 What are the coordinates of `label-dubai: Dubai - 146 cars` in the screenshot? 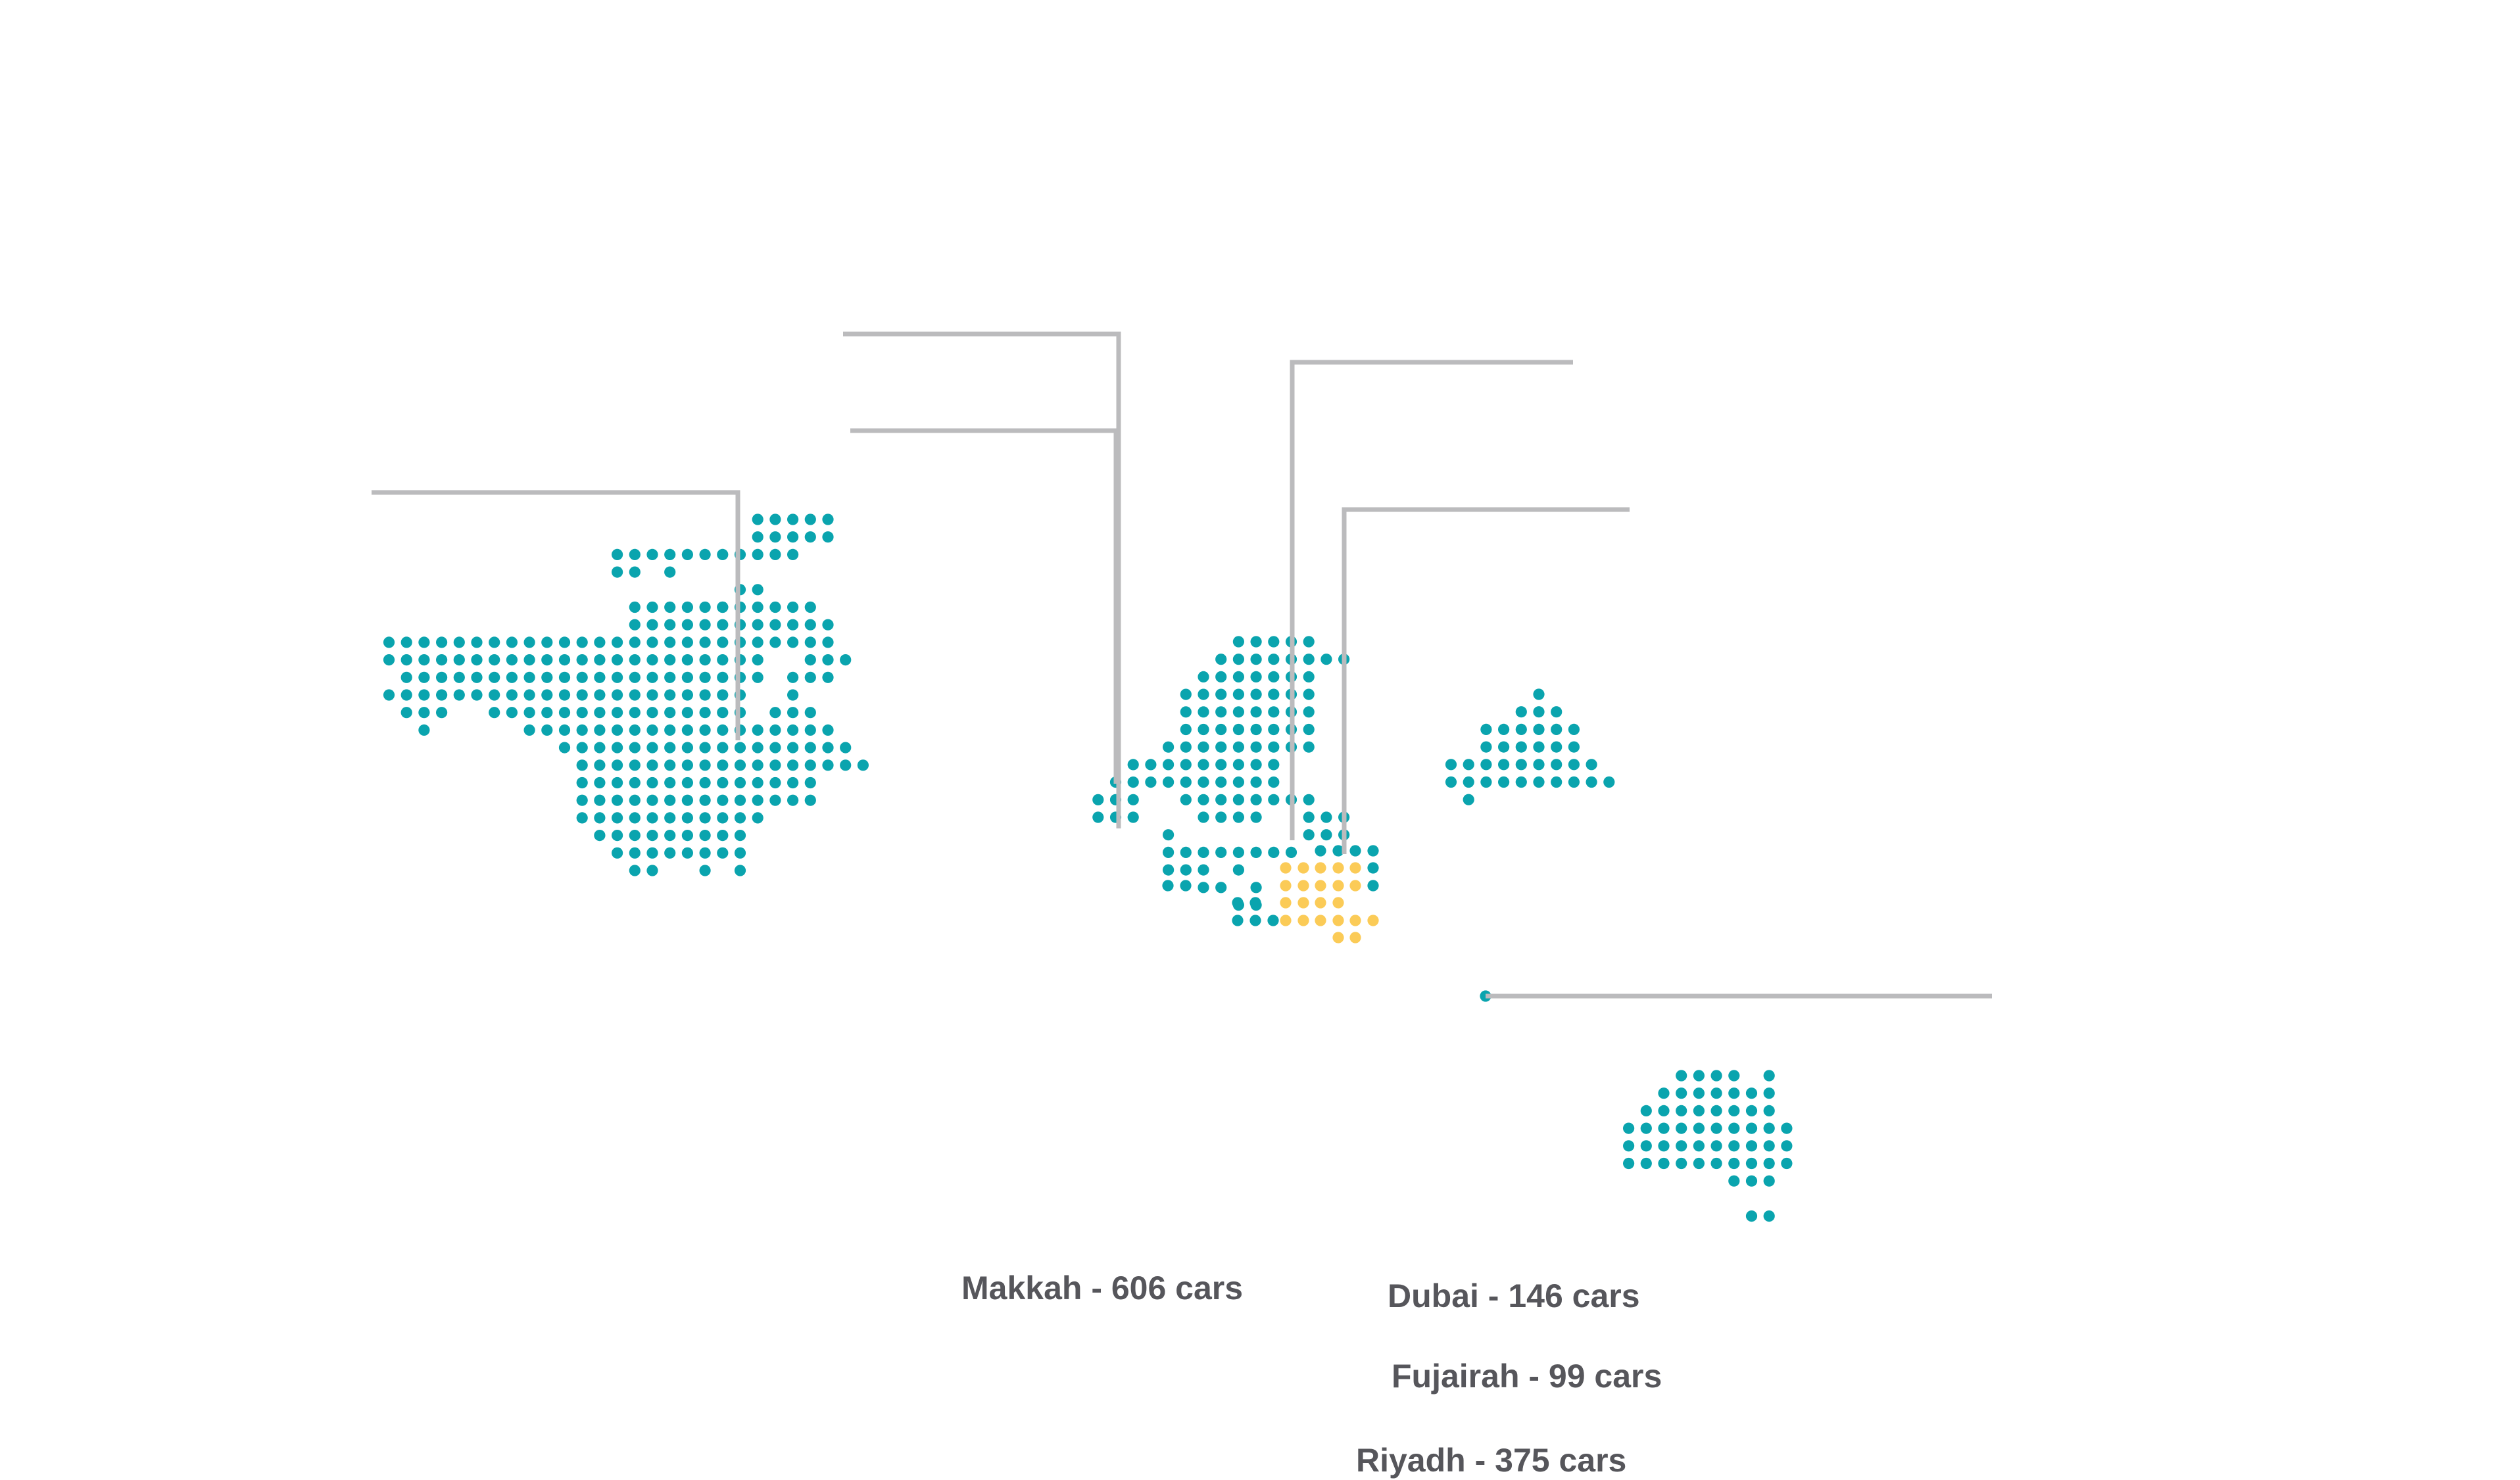 It's located at (1514, 1295).